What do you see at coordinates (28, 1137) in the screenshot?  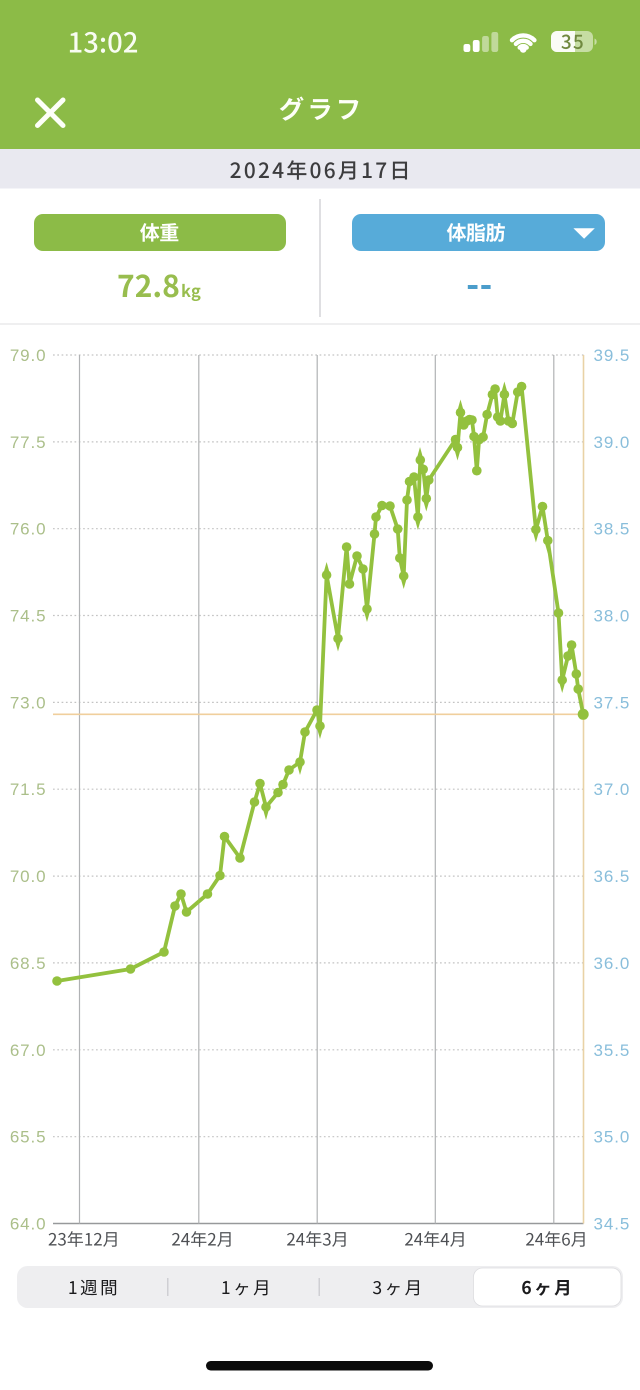 I see `svg-text: 65.5` at bounding box center [28, 1137].